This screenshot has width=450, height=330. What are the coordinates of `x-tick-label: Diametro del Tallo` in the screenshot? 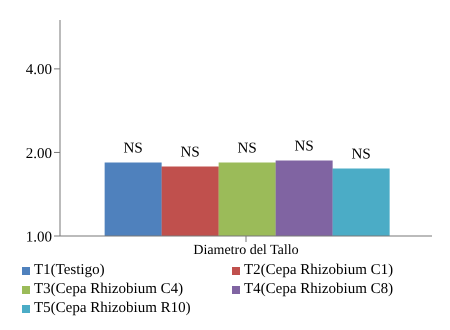 It's located at (246, 250).